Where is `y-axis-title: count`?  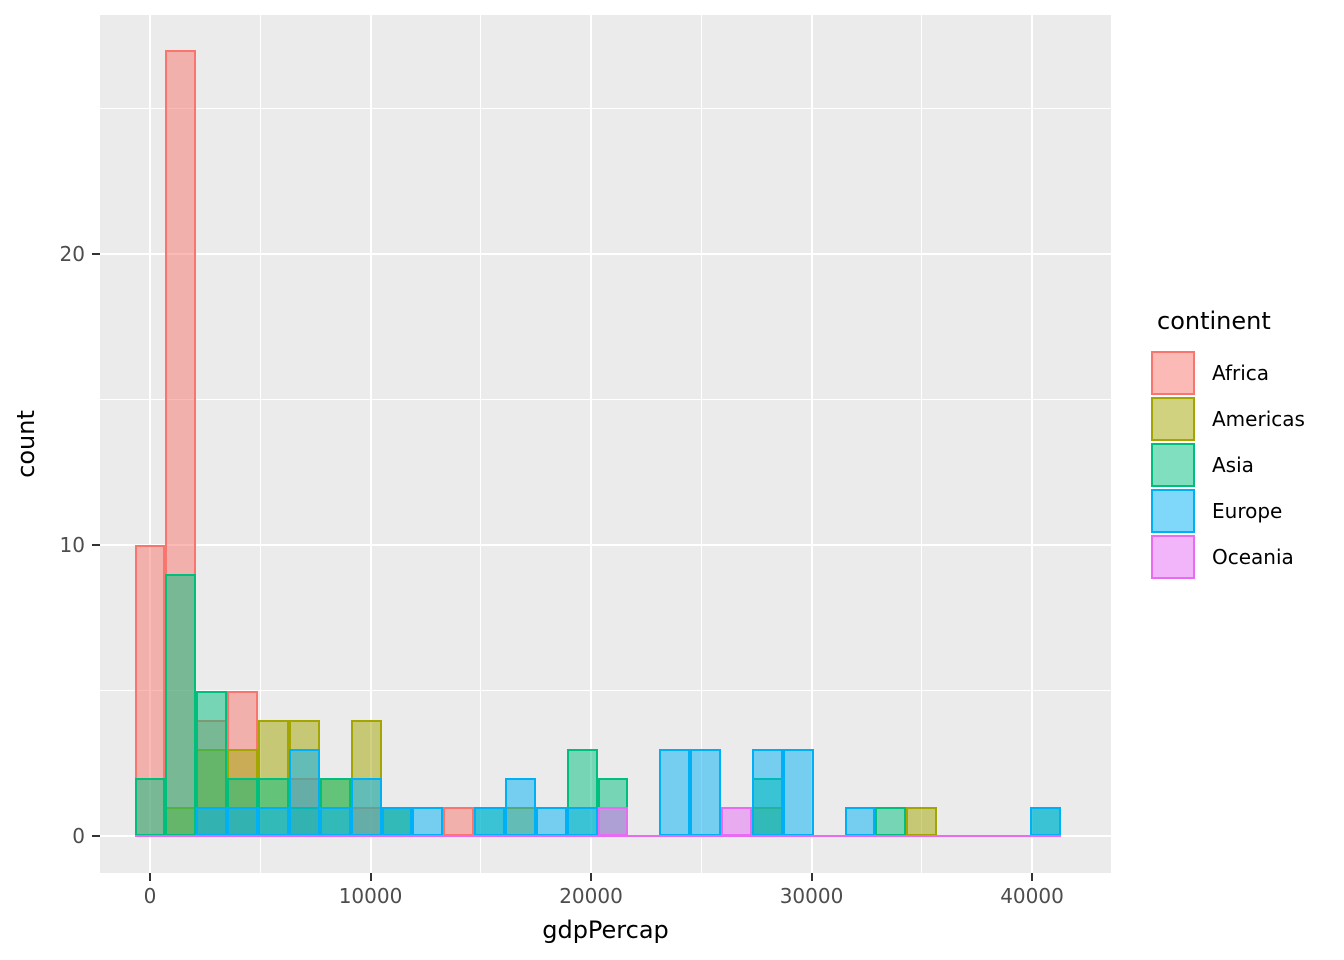
y-axis-title: count is located at coordinates (26, 444).